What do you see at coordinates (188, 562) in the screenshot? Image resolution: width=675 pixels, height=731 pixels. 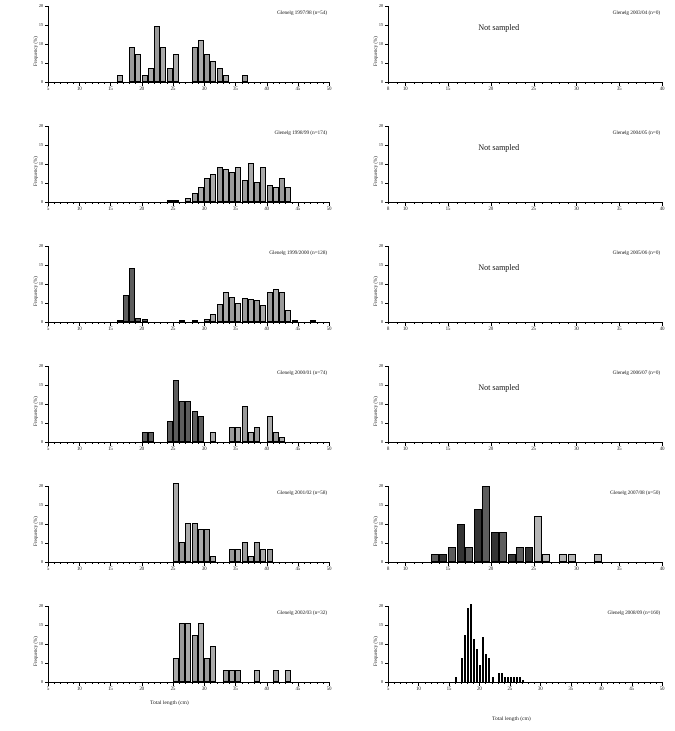 I see `x-axis-line` at bounding box center [188, 562].